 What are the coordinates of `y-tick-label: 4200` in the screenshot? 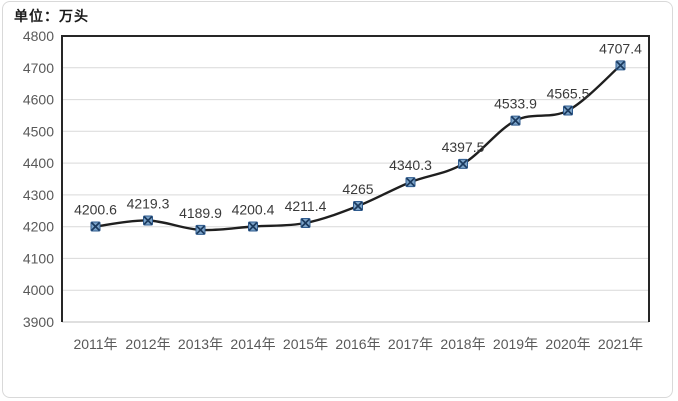 It's located at (38, 227).